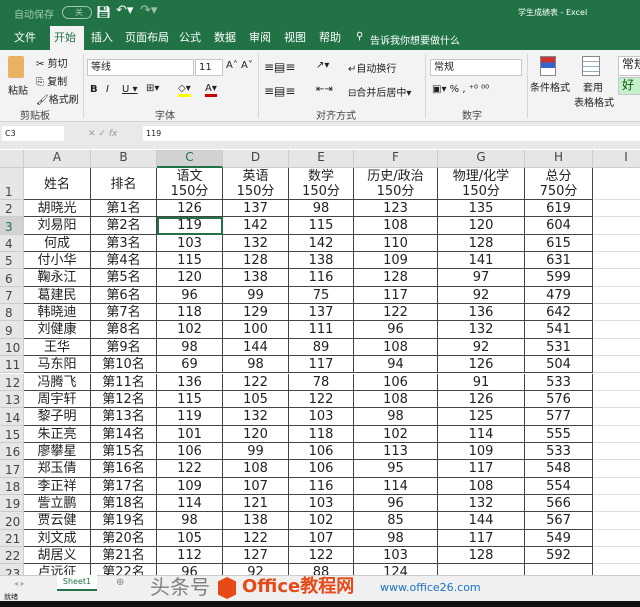 This screenshot has height=607, width=640. What do you see at coordinates (415, 41) in the screenshot?
I see `tell-me-input: 告诉我你想要做什么` at bounding box center [415, 41].